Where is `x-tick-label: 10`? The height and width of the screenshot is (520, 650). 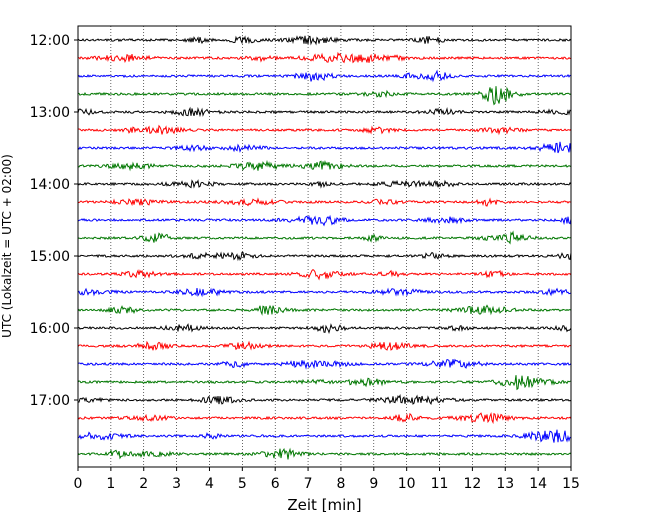 x-tick-label: 10 is located at coordinates (407, 484).